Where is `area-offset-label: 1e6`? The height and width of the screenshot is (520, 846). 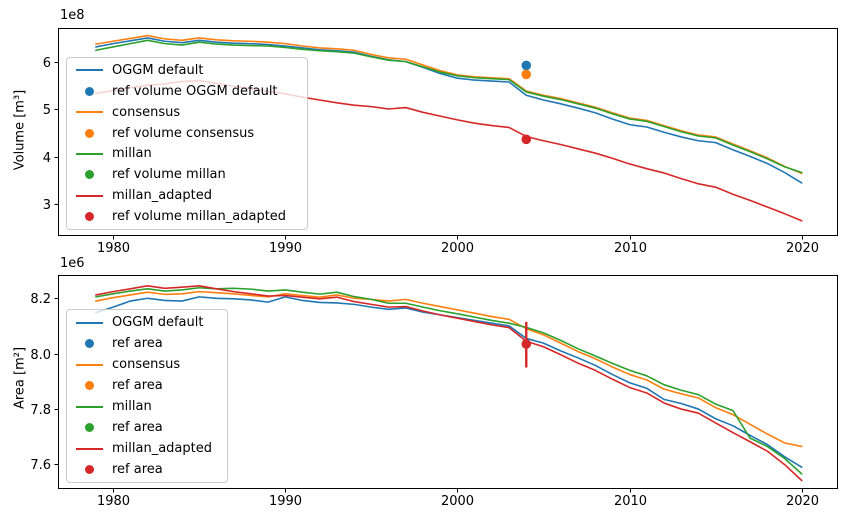 area-offset-label: 1e6 is located at coordinates (72, 263).